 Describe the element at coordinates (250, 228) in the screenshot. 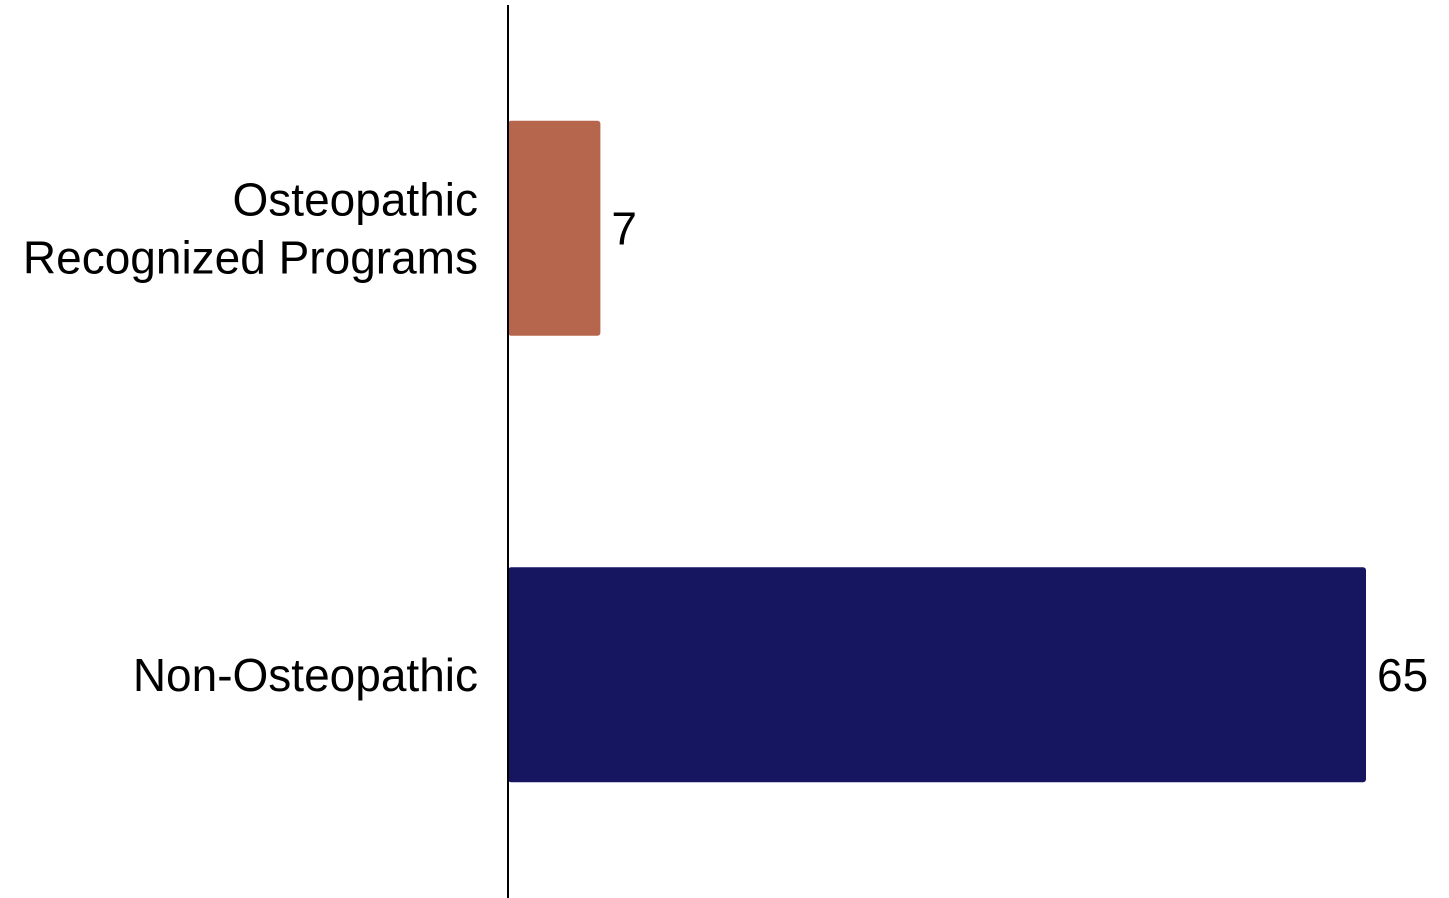

I see `category-label-0: Osteopathic Recognized Programs` at that location.